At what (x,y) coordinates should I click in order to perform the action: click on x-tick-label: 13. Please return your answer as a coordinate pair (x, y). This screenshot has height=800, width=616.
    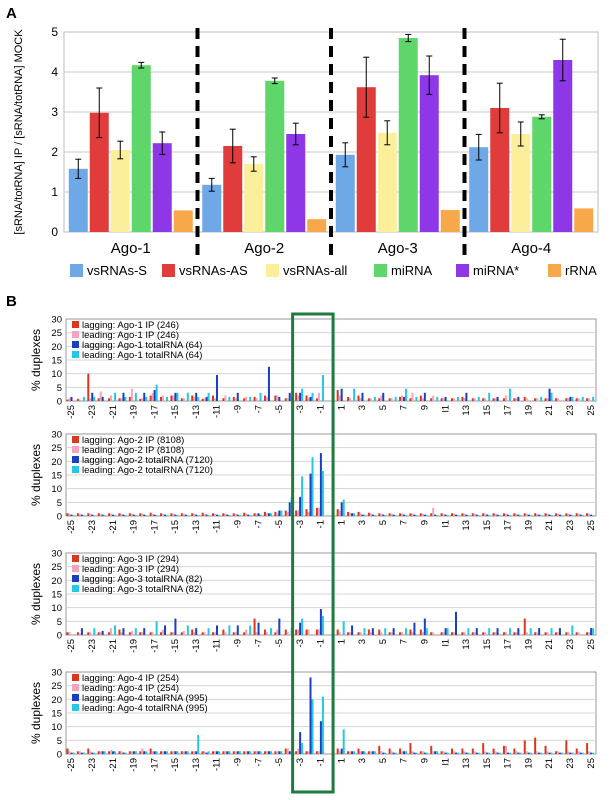
    Looking at the image, I should click on (466, 410).